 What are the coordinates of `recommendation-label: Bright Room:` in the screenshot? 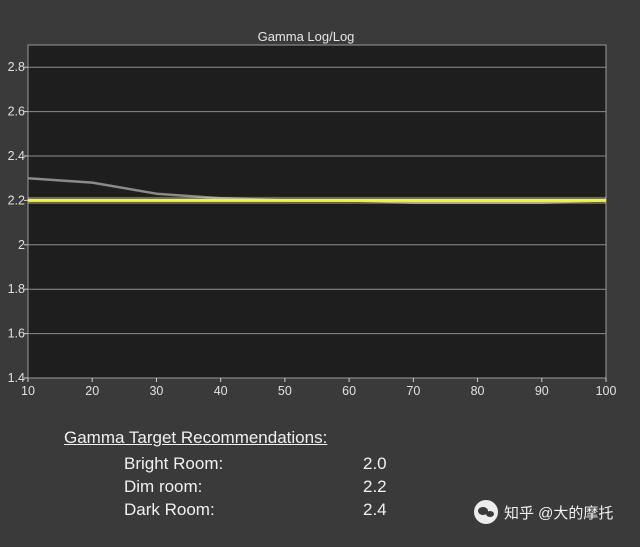 It's located at (174, 463).